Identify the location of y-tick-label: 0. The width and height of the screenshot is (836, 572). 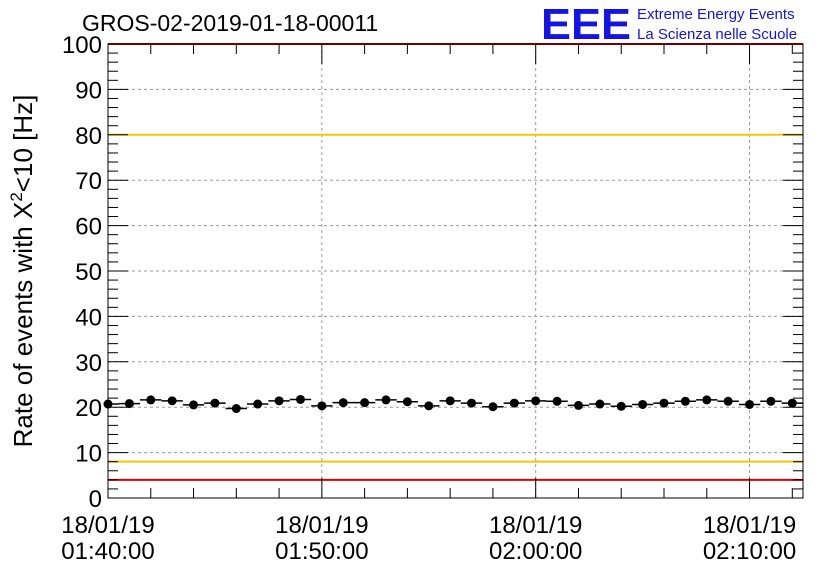
(95, 499).